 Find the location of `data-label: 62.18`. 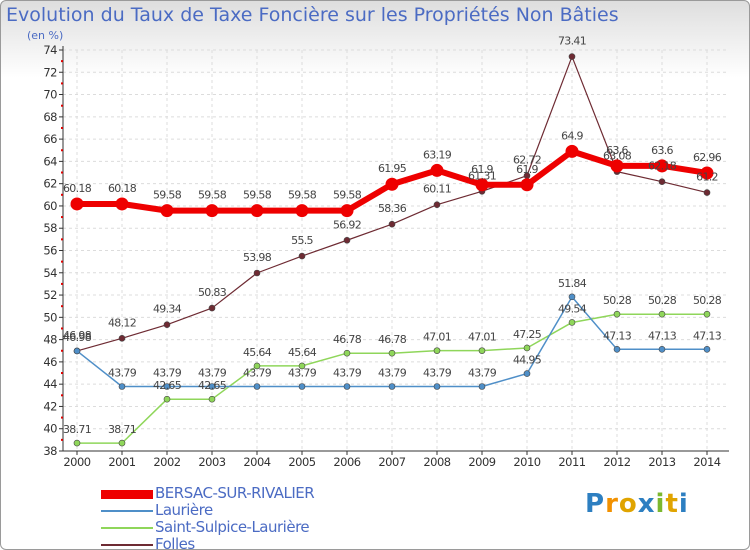

data-label: 62.18 is located at coordinates (662, 166).